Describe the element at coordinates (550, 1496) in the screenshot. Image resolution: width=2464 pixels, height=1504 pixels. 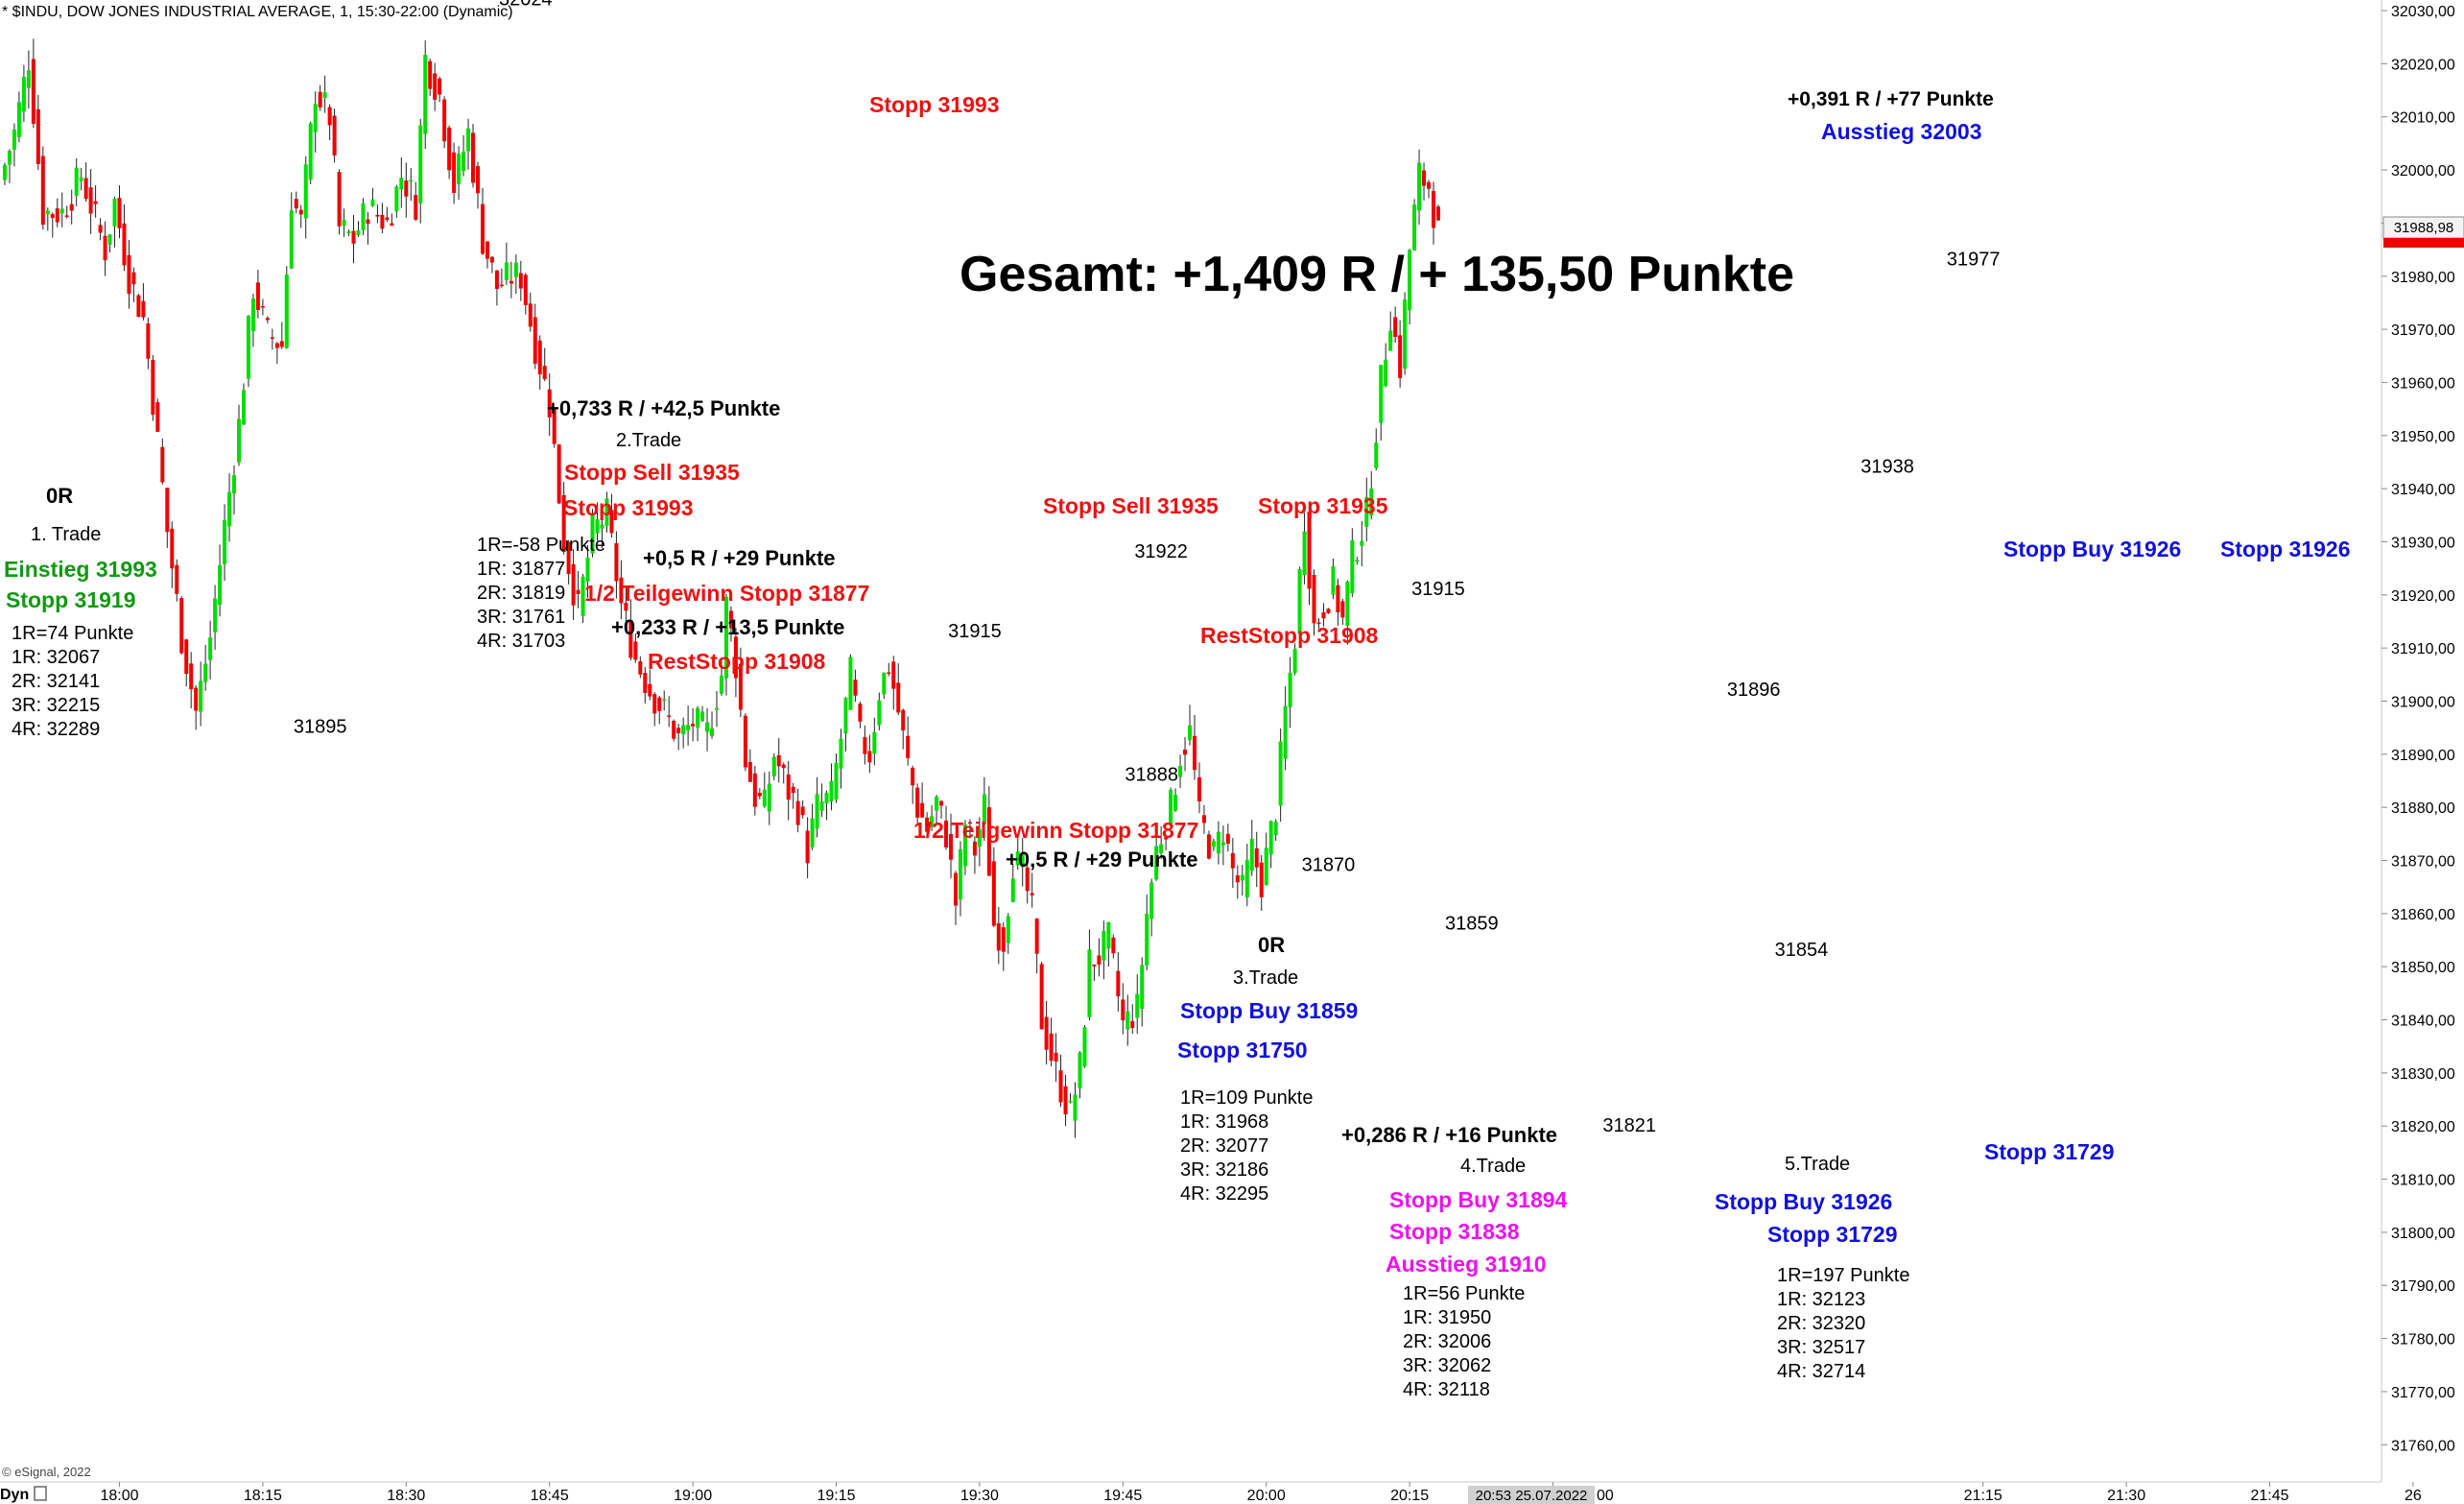
I see `time-tick-label: 18:45` at that location.